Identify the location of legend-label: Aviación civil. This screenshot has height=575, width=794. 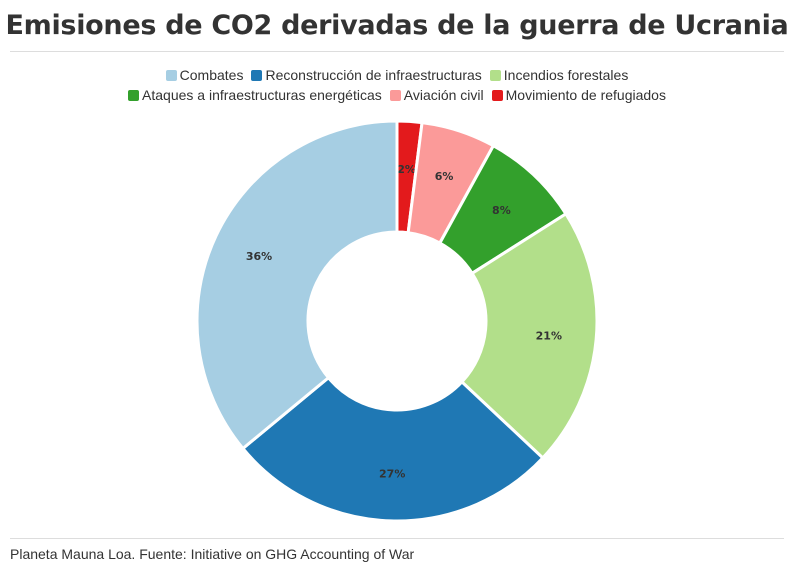
(443, 95).